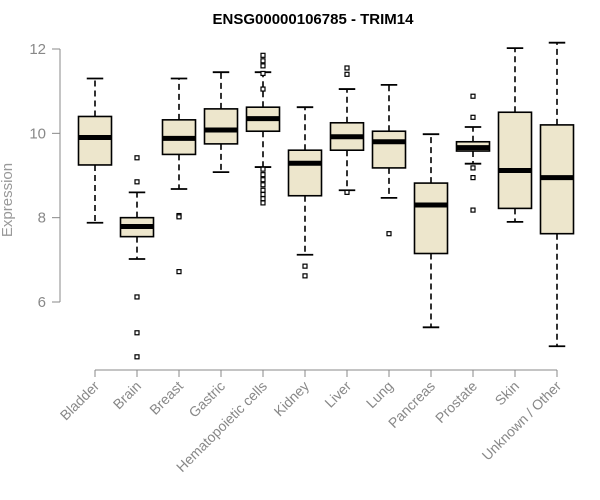  I want to click on y-tick-label: 10, so click(37, 133).